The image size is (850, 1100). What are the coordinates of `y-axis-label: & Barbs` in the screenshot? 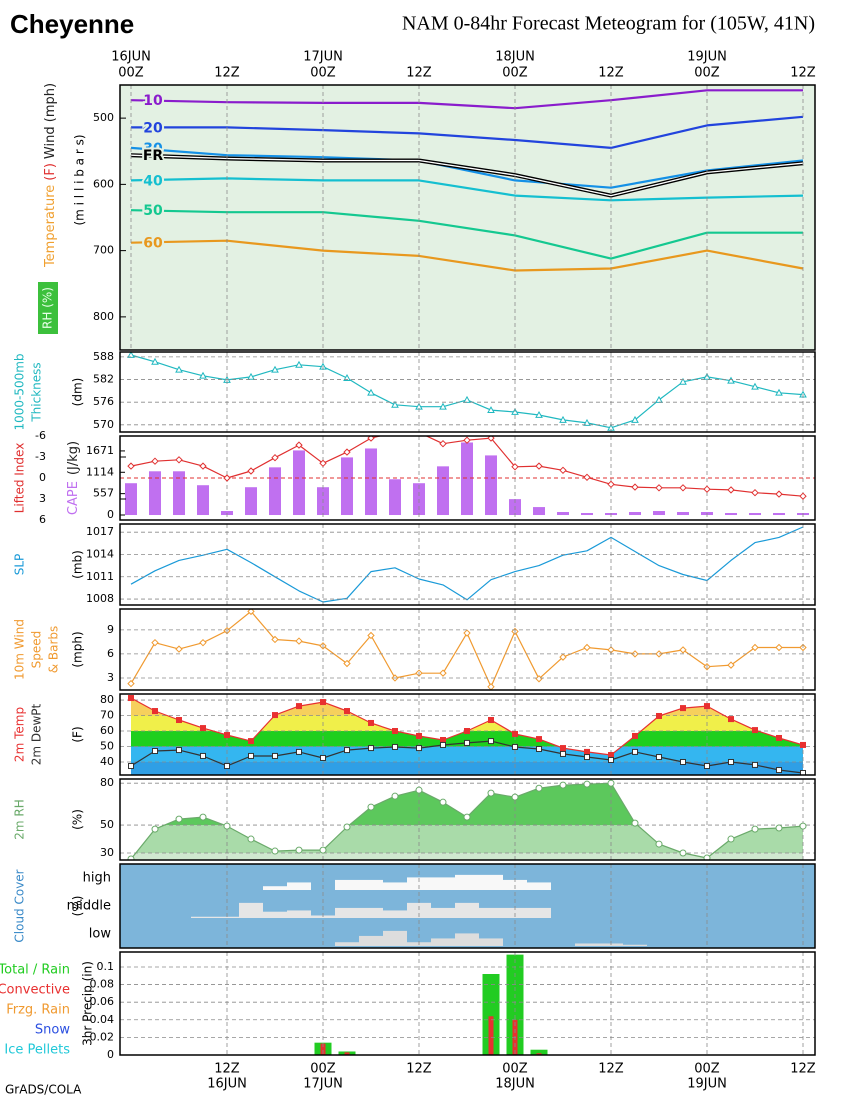 It's located at (54, 650).